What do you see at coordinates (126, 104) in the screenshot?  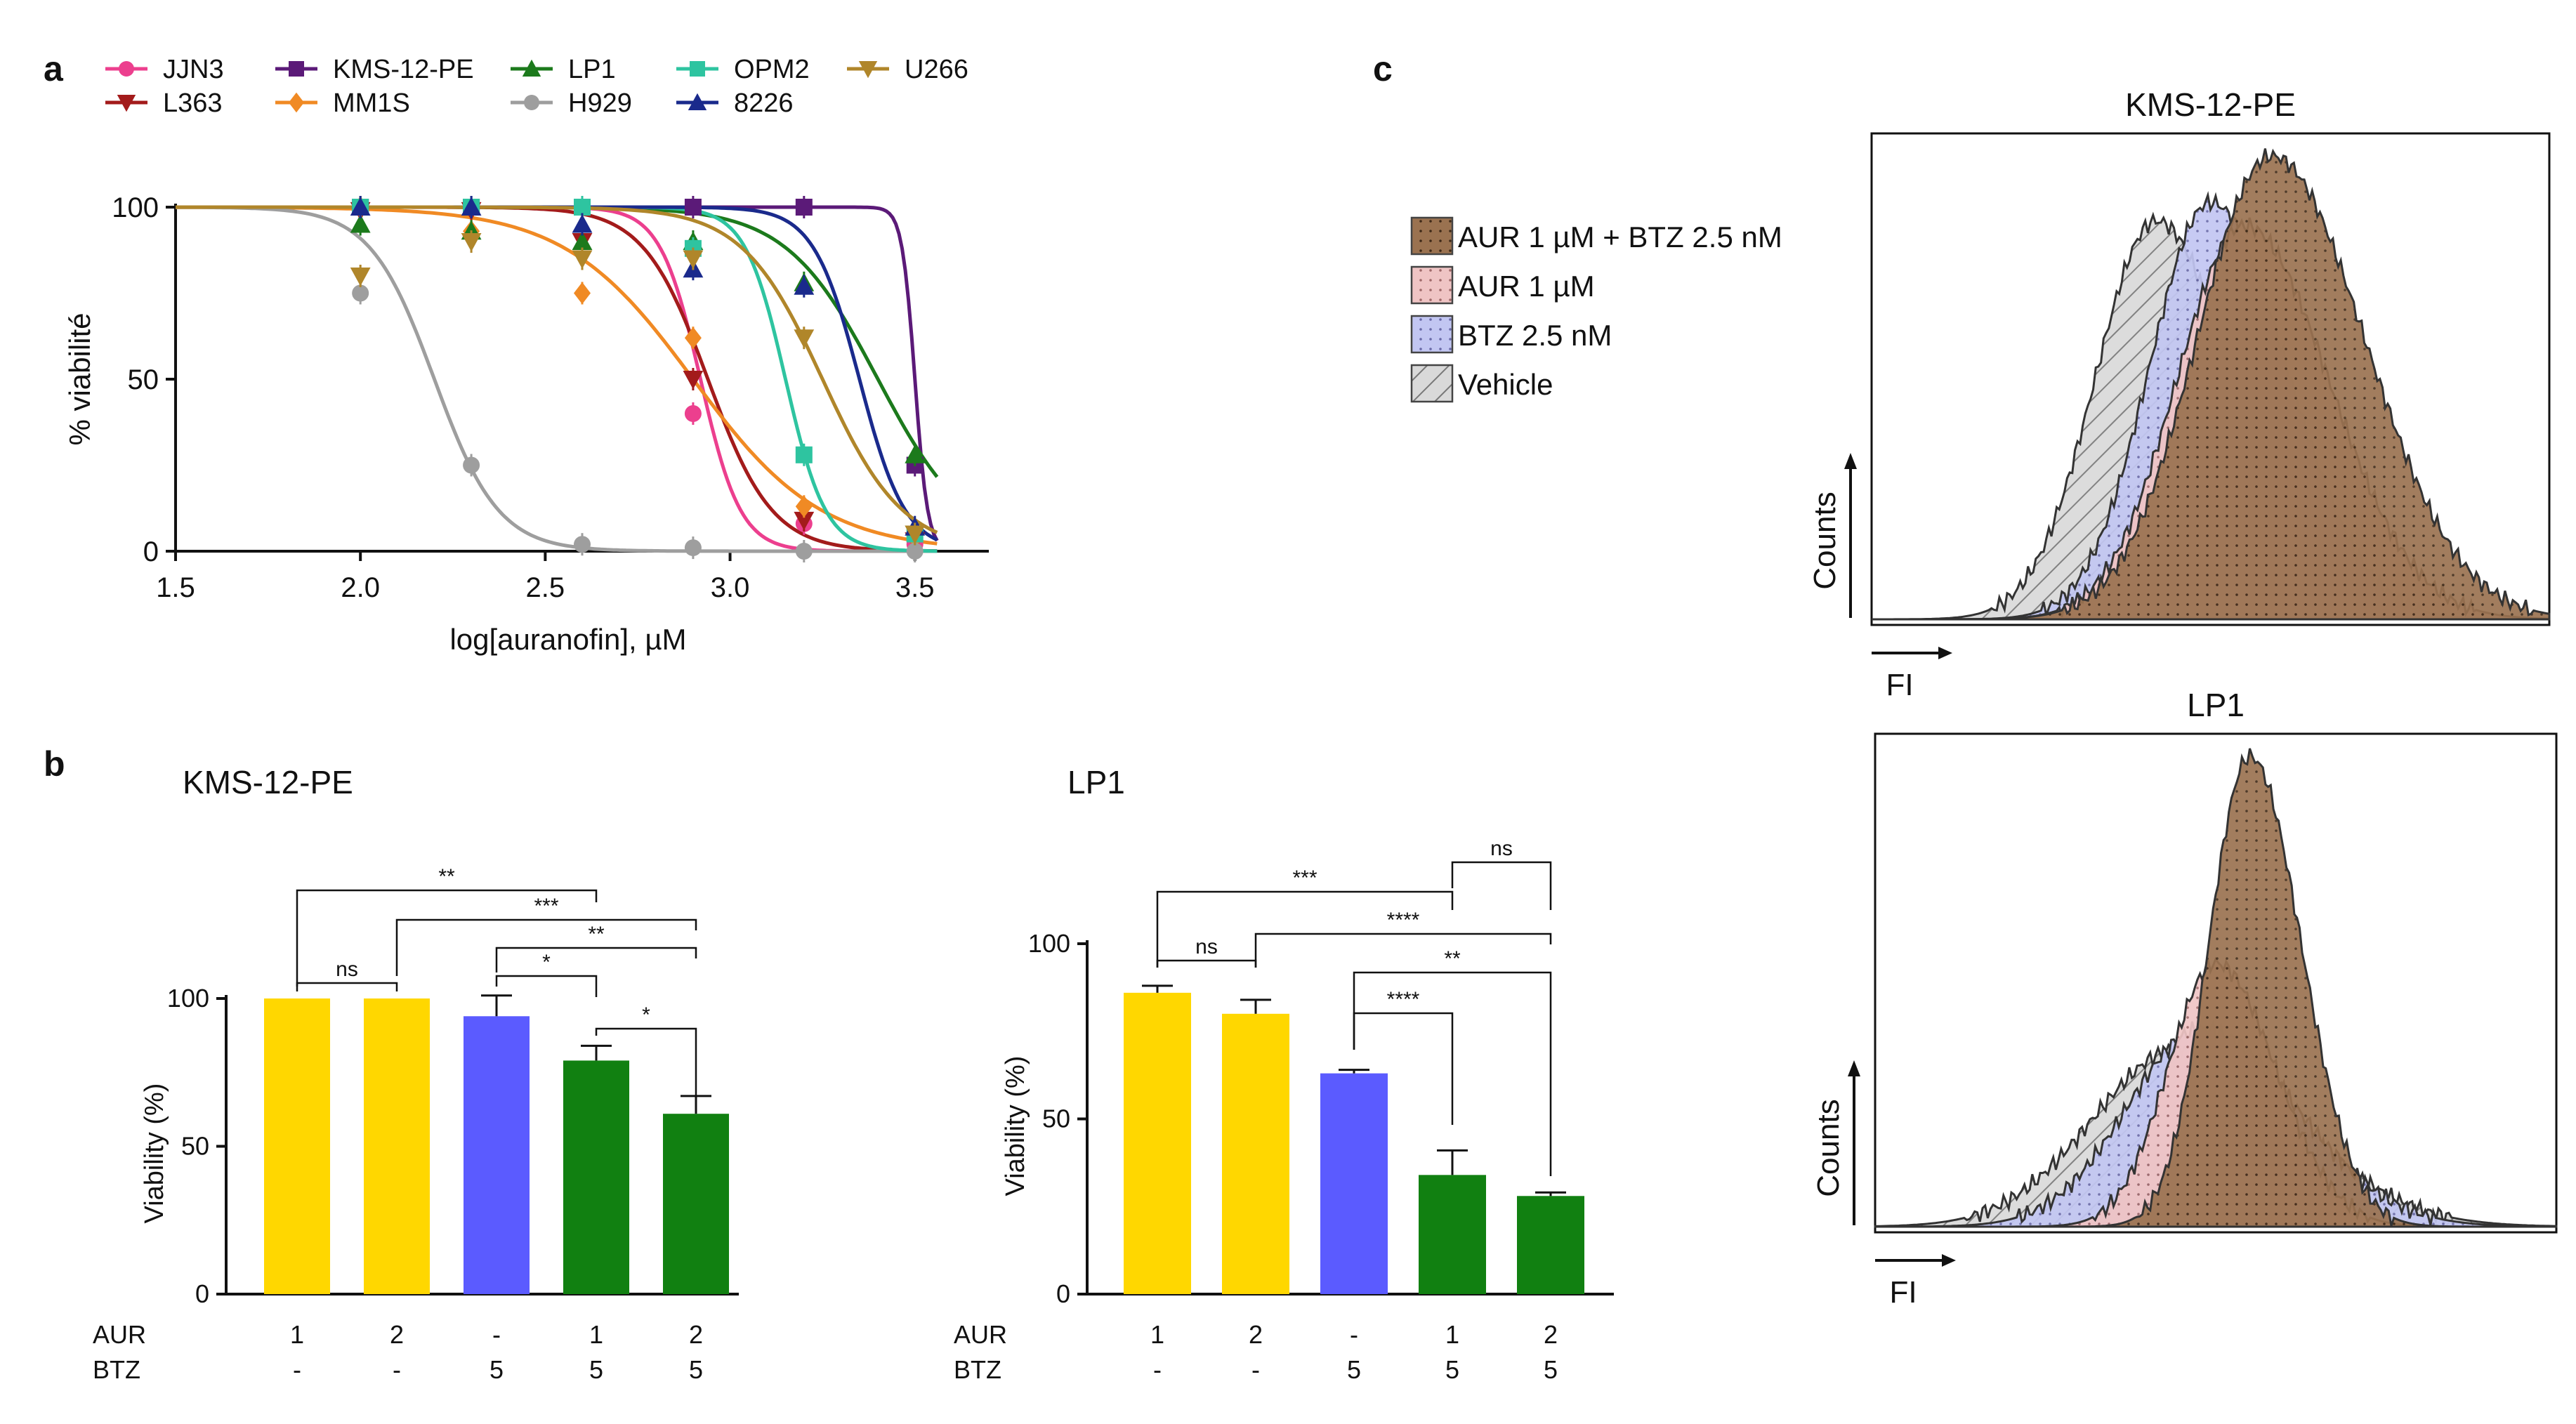 I see `legend-marker-l363` at bounding box center [126, 104].